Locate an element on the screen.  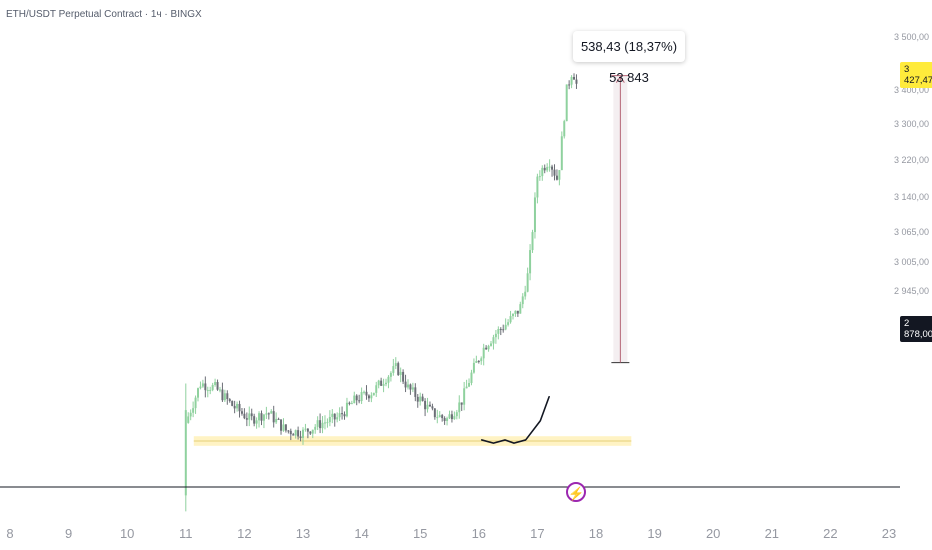
x-tick-label: 20 is located at coordinates (713, 533).